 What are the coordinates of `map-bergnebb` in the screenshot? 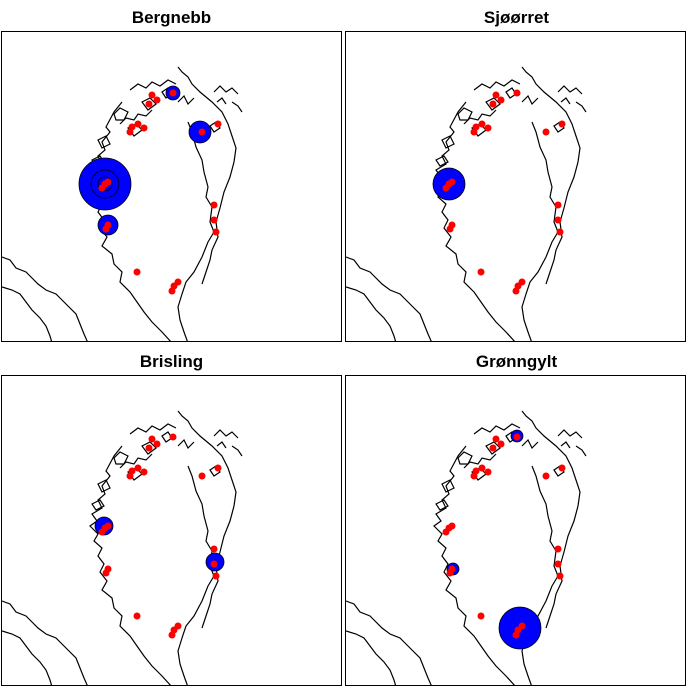 It's located at (122, 203).